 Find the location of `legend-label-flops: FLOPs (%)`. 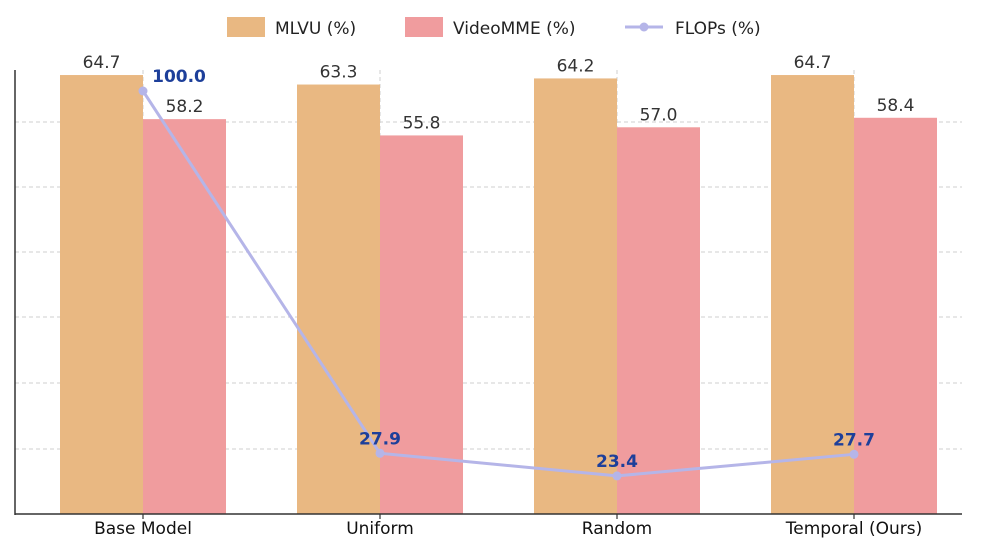

legend-label-flops: FLOPs (%) is located at coordinates (718, 29).